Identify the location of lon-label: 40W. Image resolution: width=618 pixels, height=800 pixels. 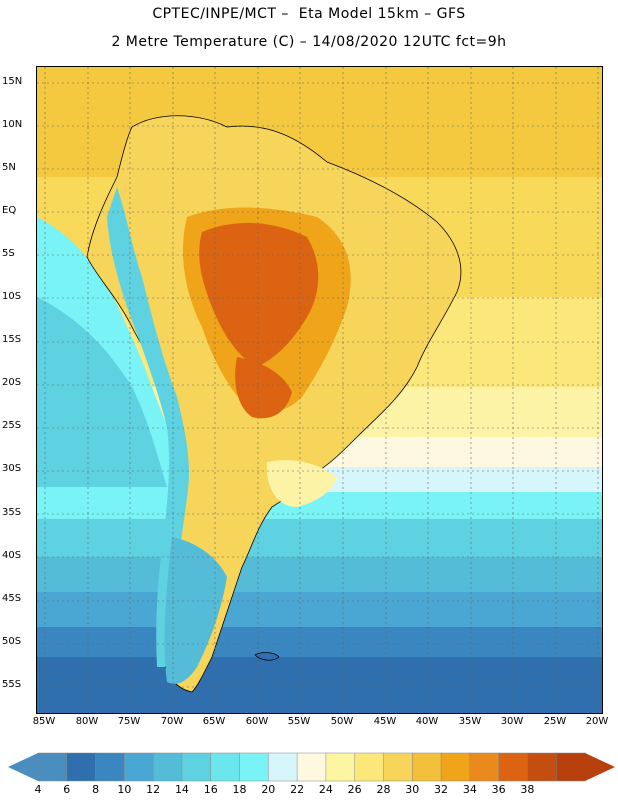
(427, 721).